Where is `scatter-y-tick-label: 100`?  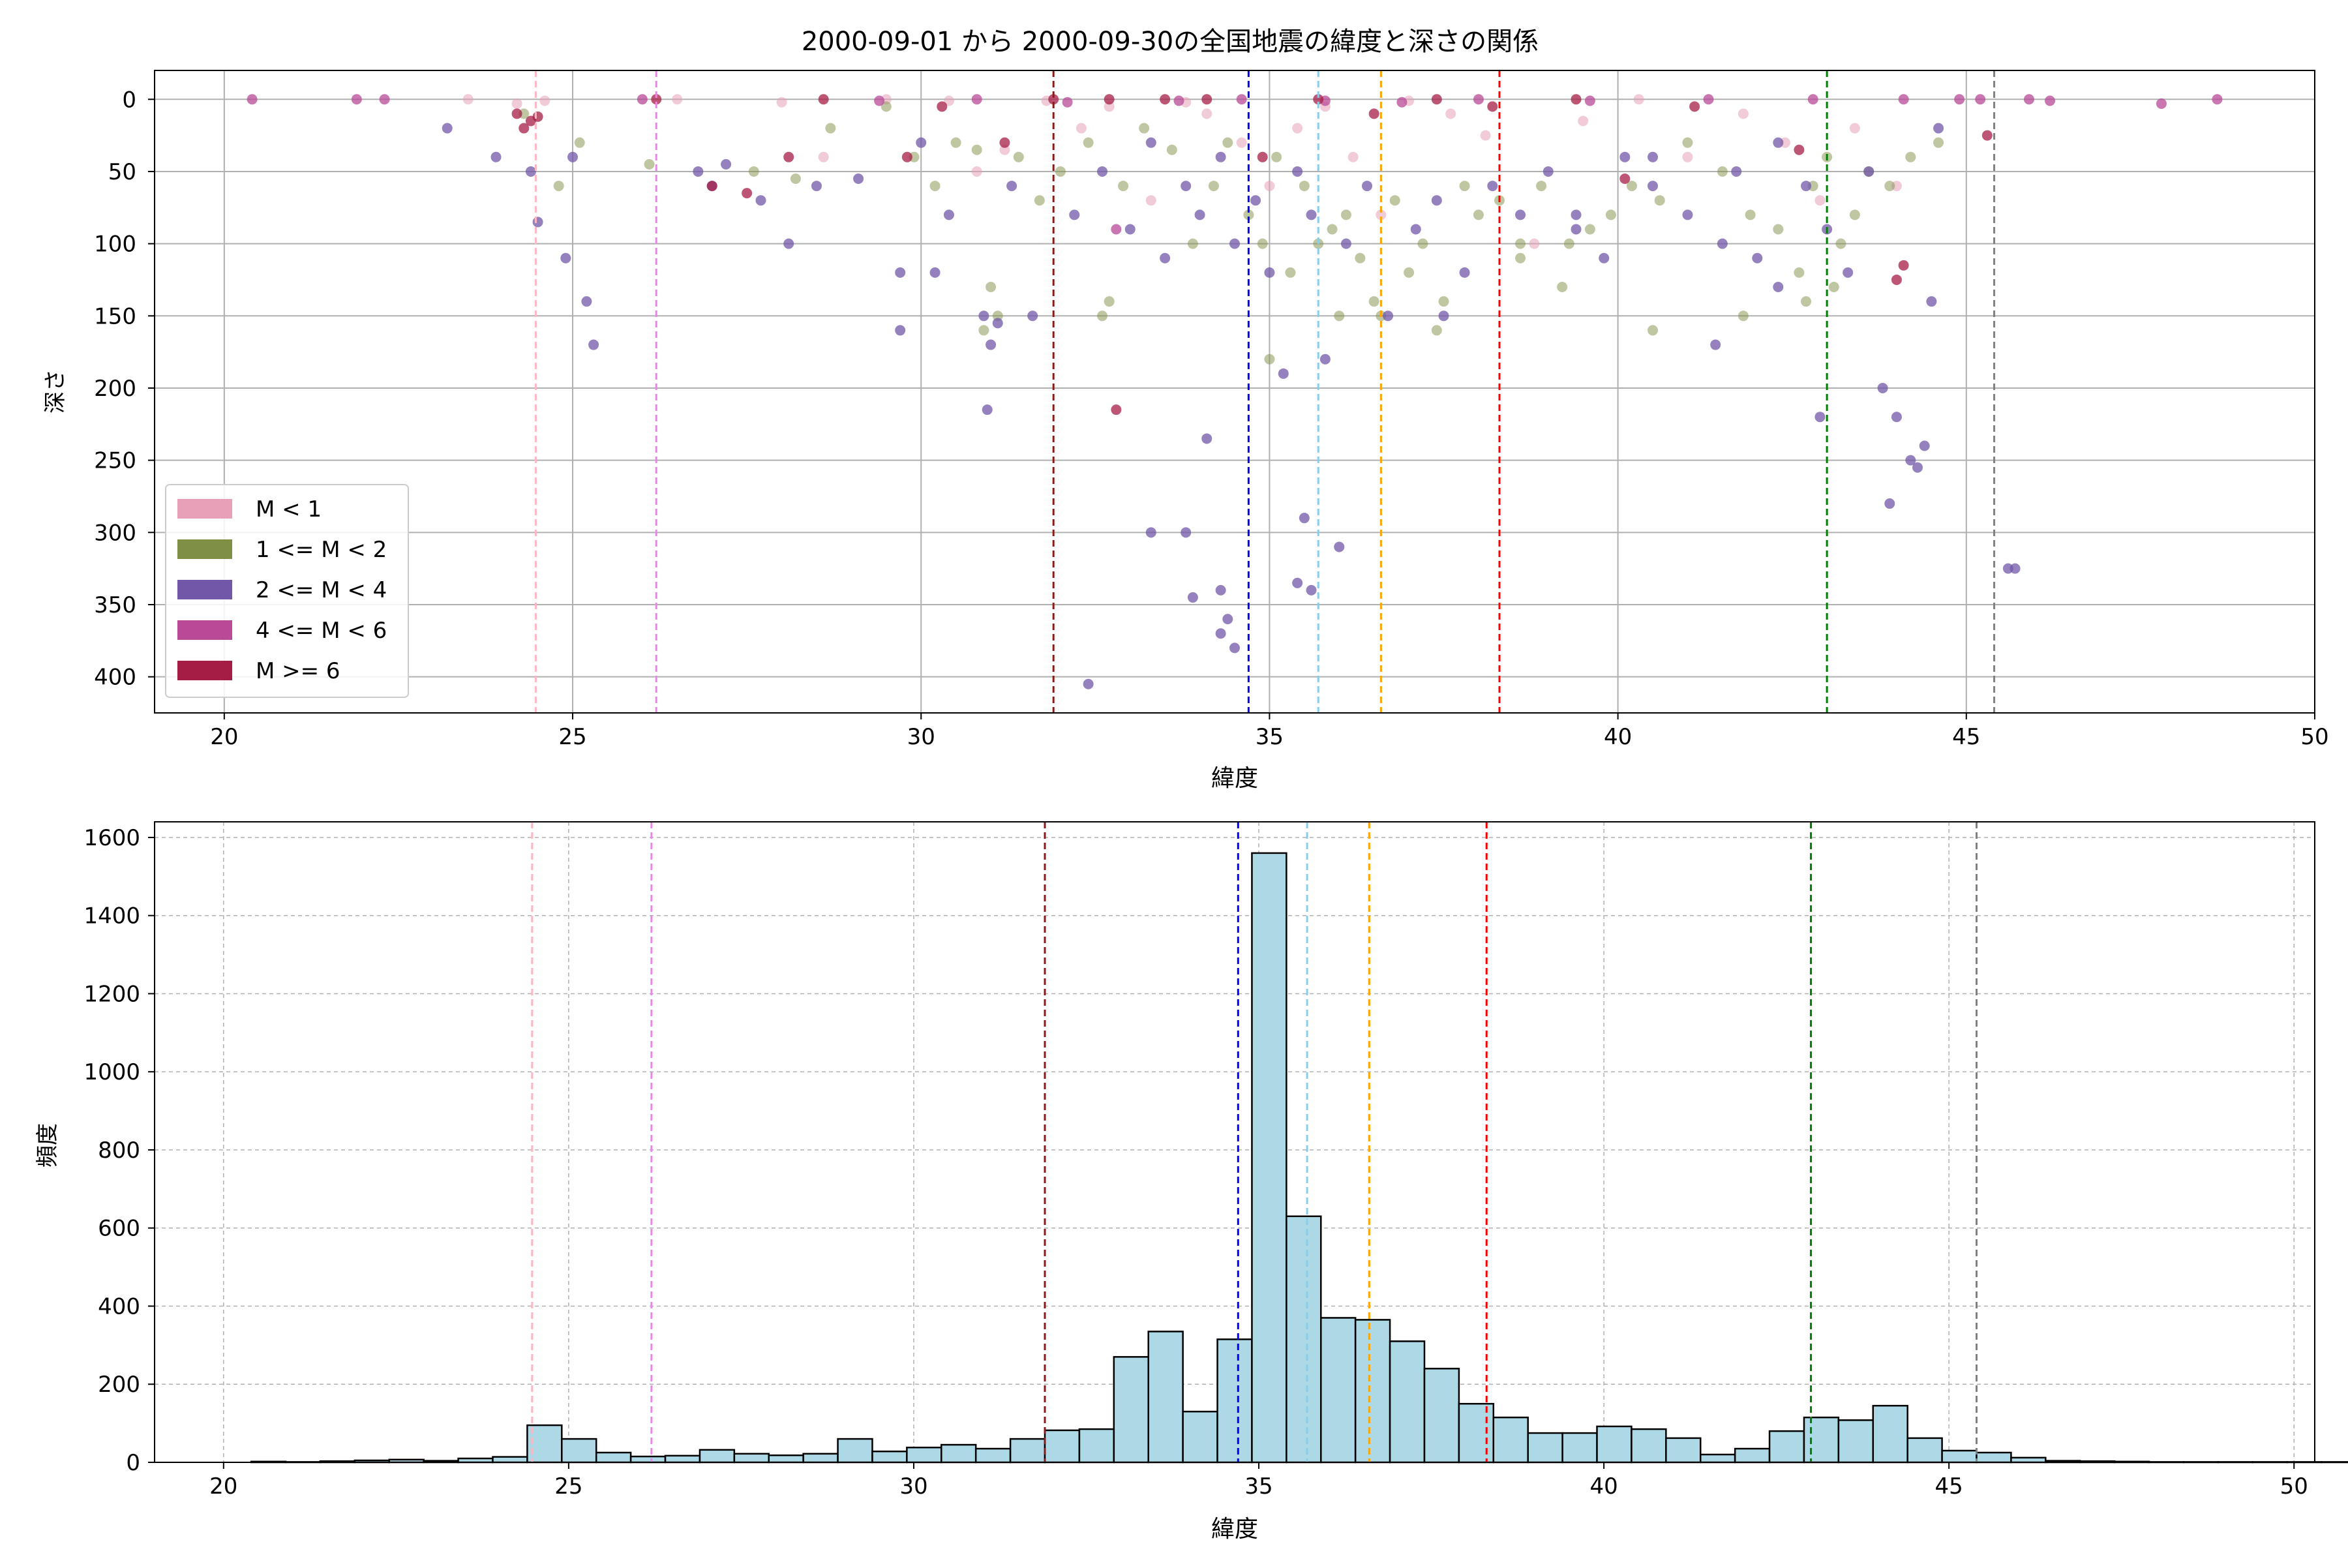 scatter-y-tick-label: 100 is located at coordinates (115, 245).